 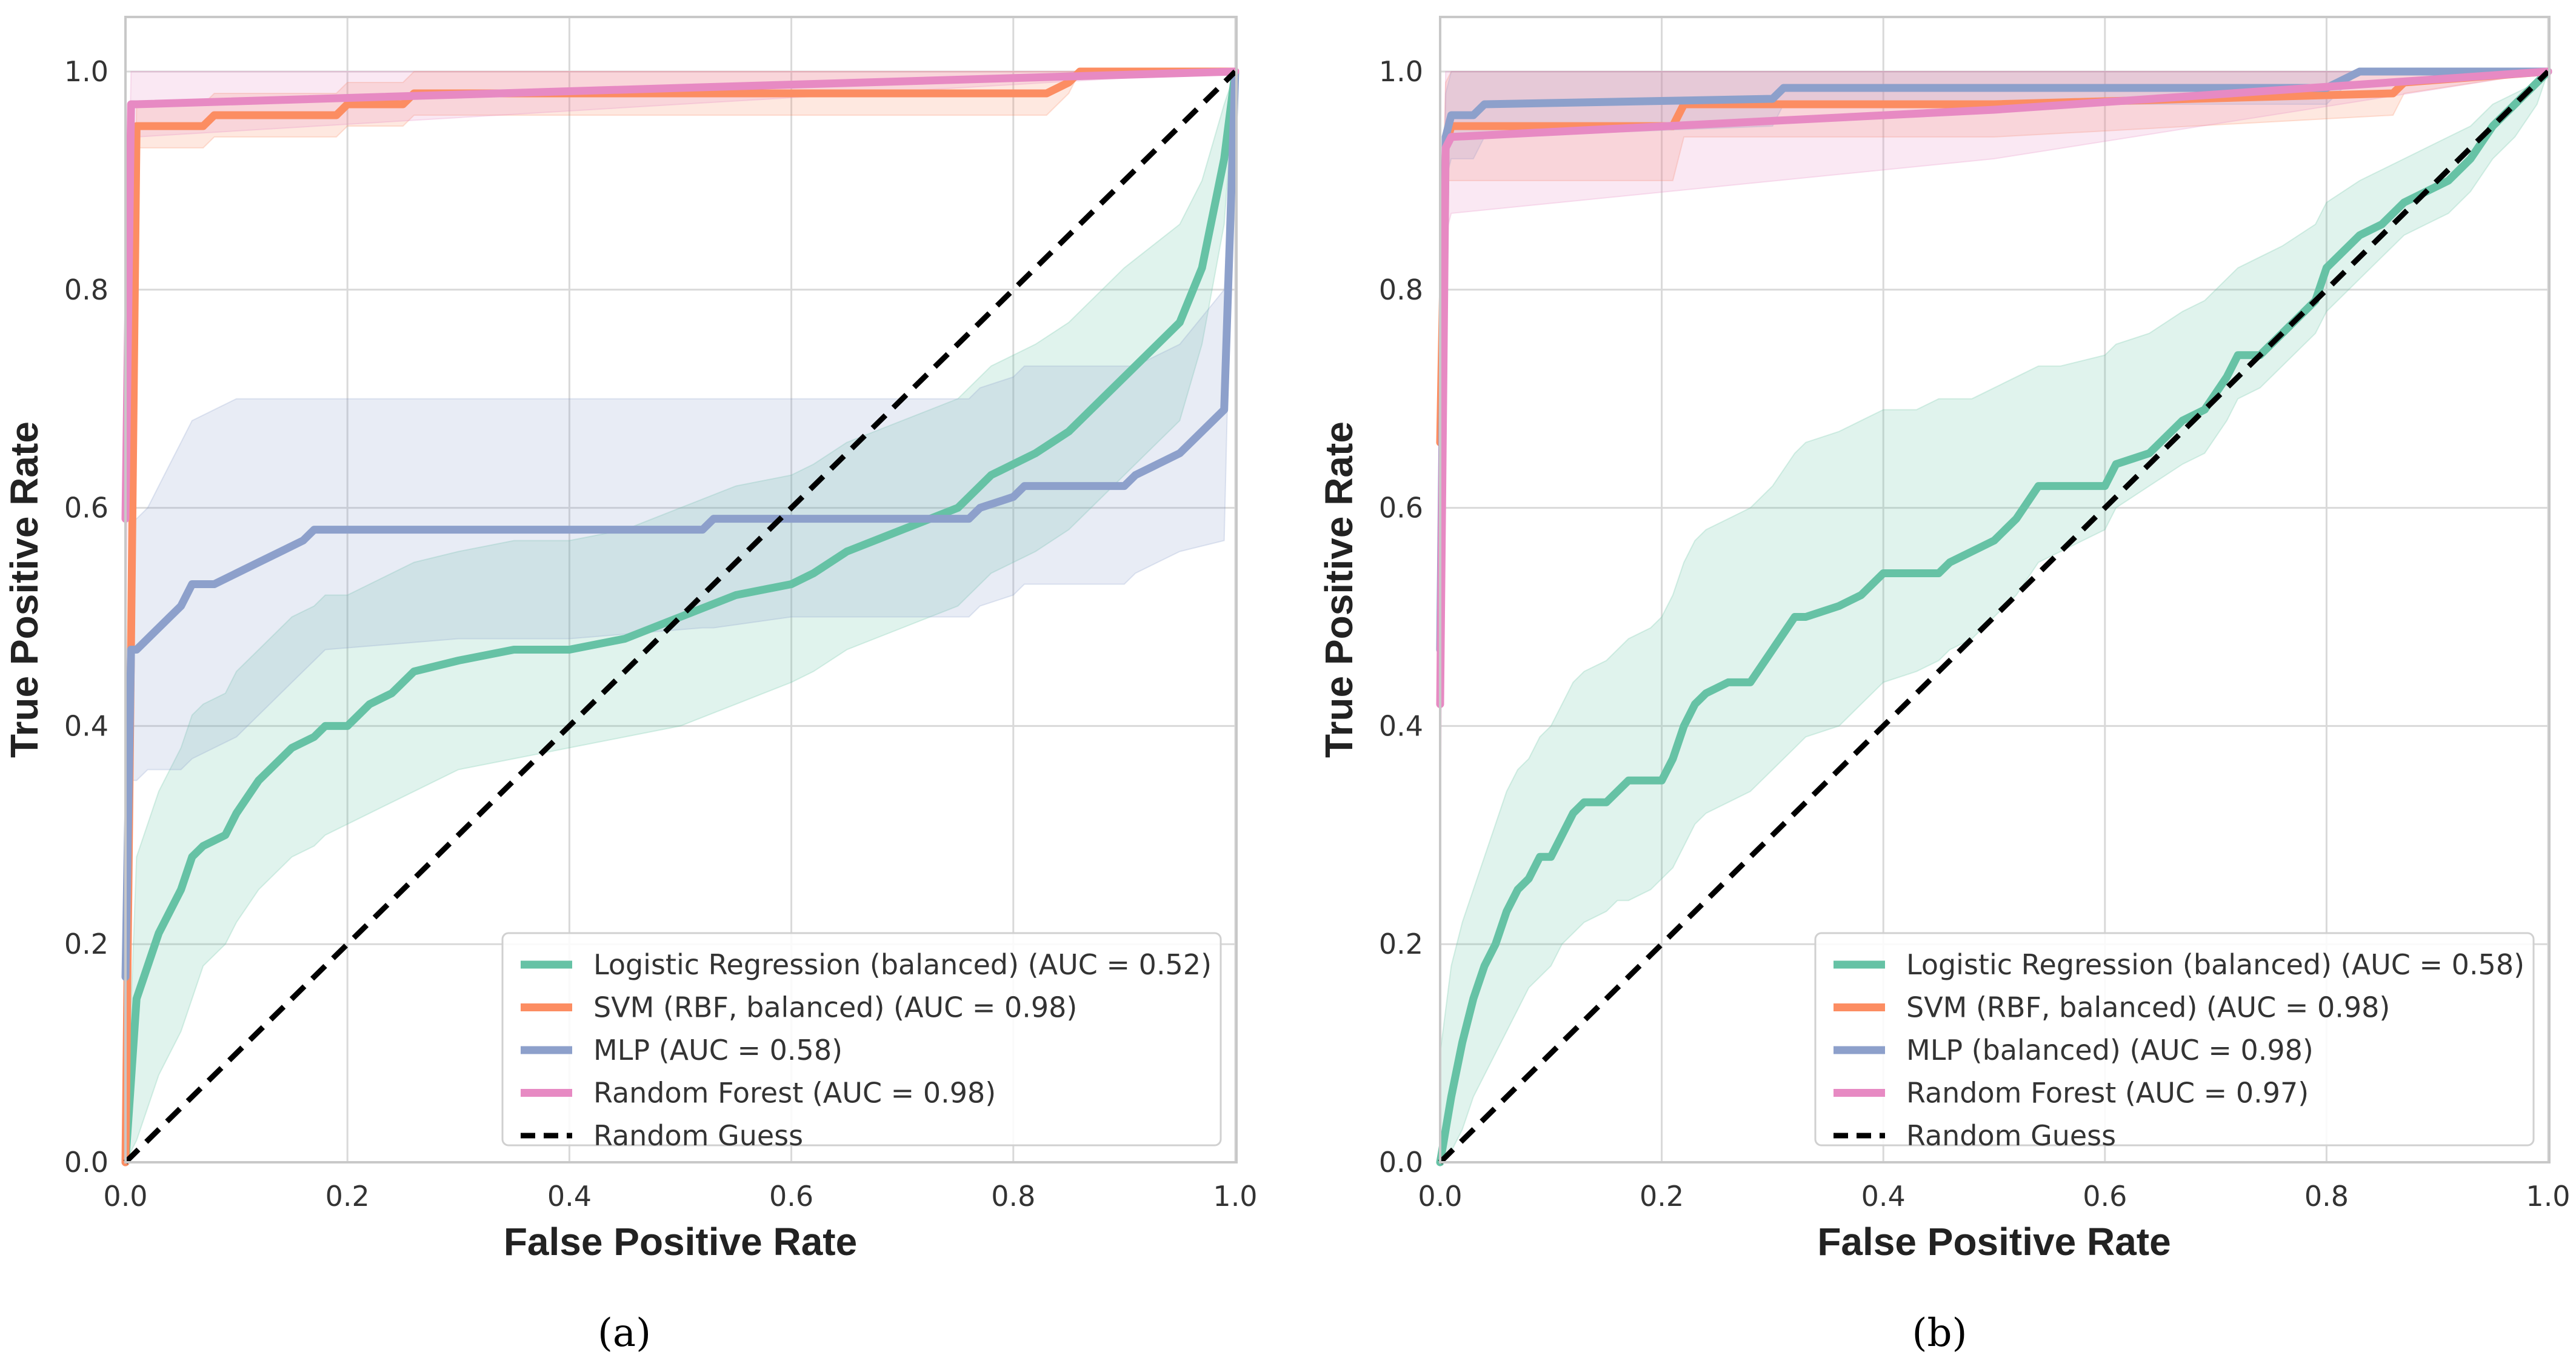 I want to click on panel-caption: (b), so click(x=1939, y=1333).